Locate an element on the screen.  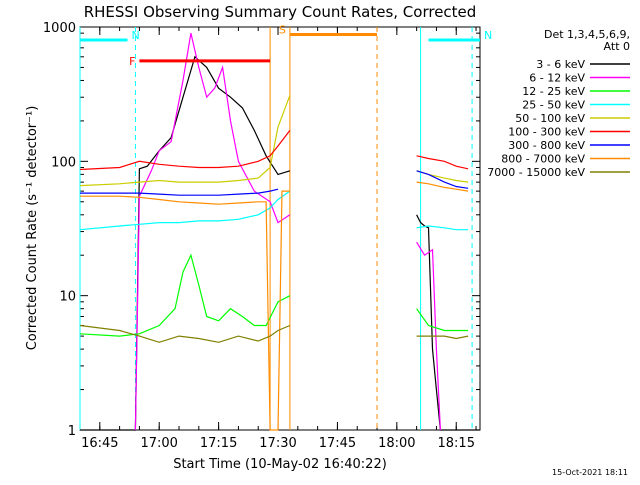
legend-entry-label: 300 - 800 keV is located at coordinates (546, 145).